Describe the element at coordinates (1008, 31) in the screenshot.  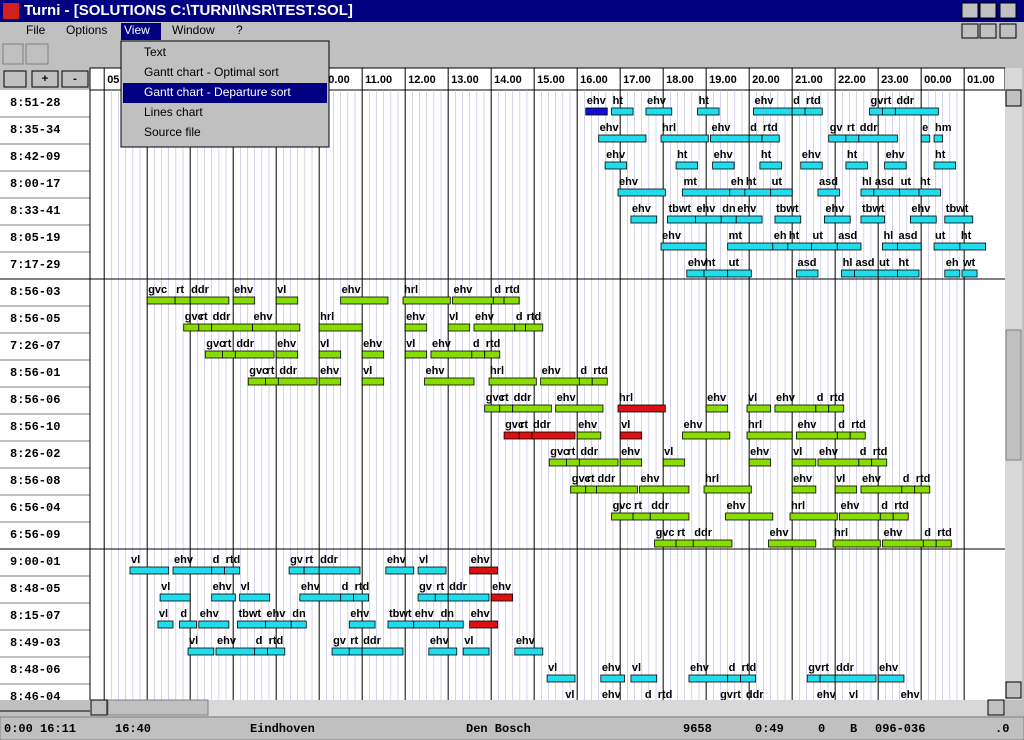
I see `child-close` at that location.